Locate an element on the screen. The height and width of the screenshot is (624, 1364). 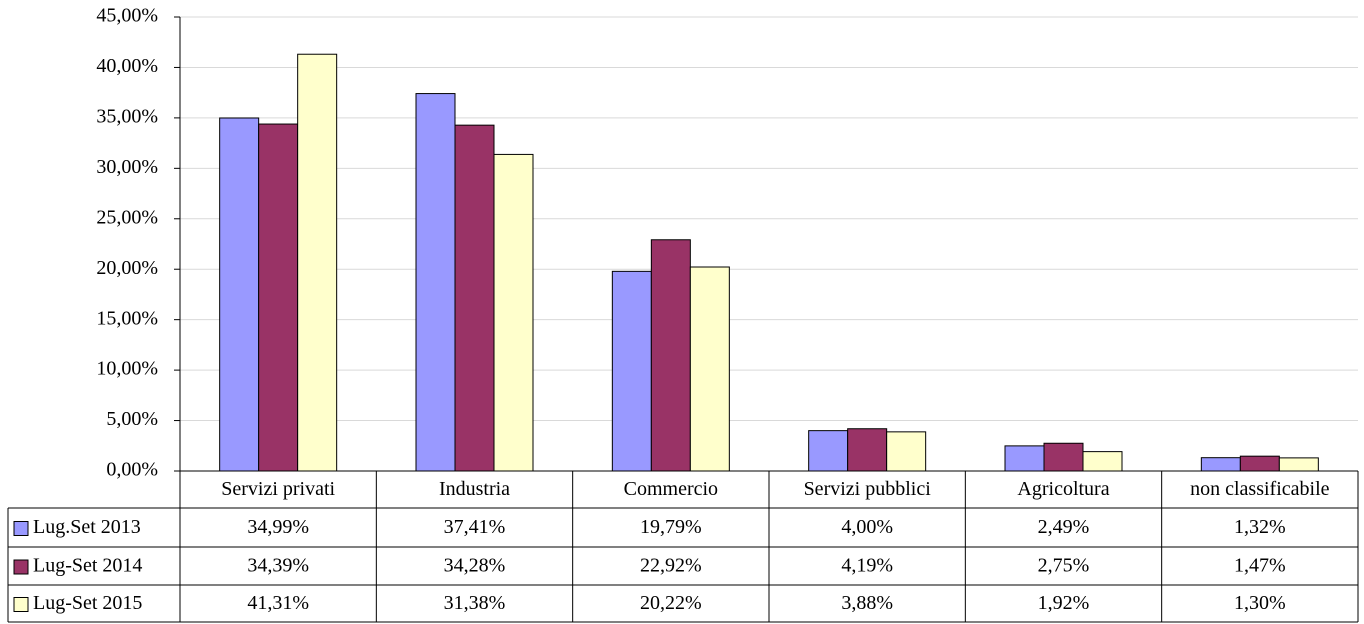
table-value: 1,30% is located at coordinates (1260, 603).